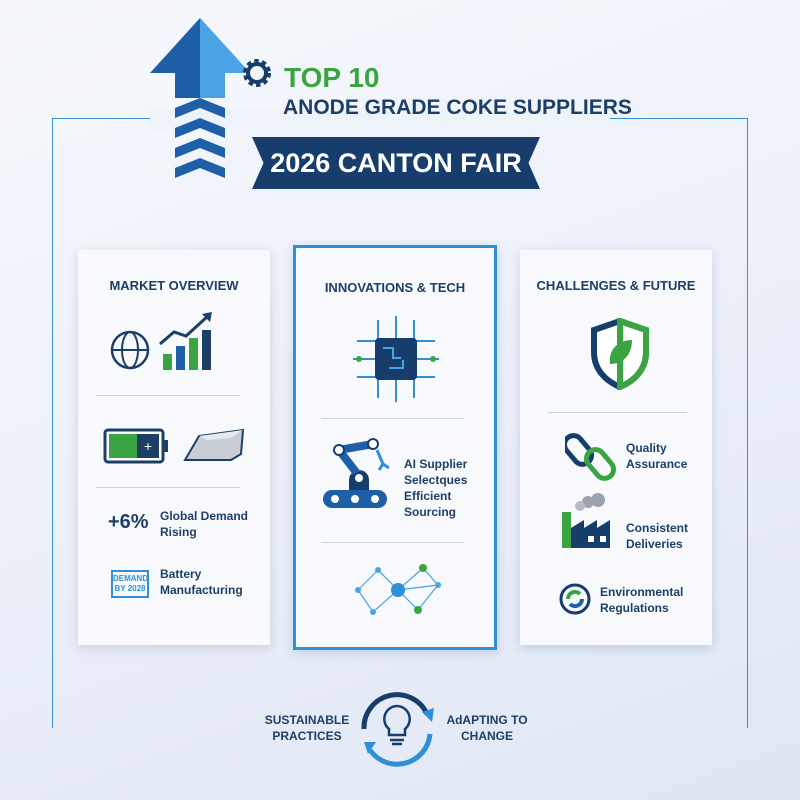  Describe the element at coordinates (204, 524) in the screenshot. I see `global-demand-label: Global Demand Rising` at that location.